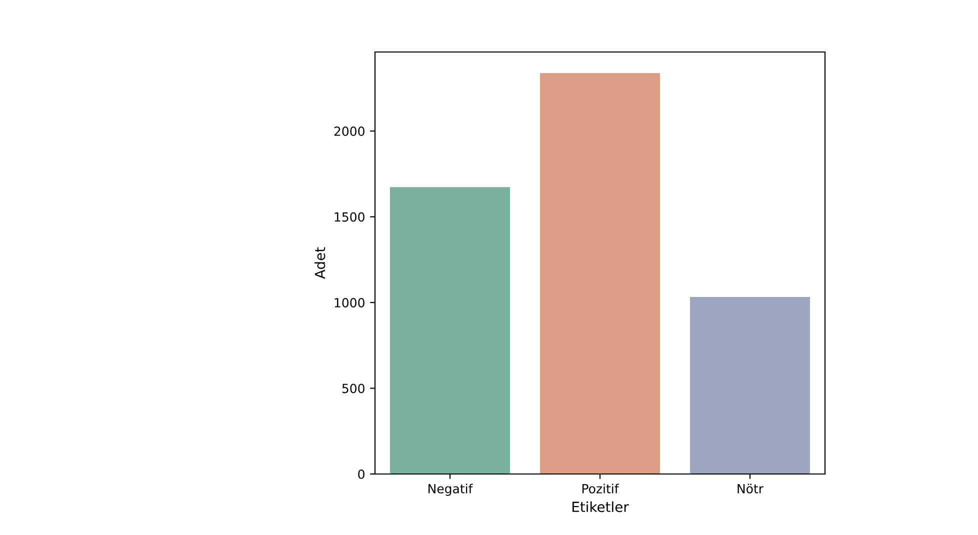 Image resolution: width=978 pixels, height=535 pixels. Describe the element at coordinates (450, 490) in the screenshot. I see `x-tick-label: Negatif` at that location.